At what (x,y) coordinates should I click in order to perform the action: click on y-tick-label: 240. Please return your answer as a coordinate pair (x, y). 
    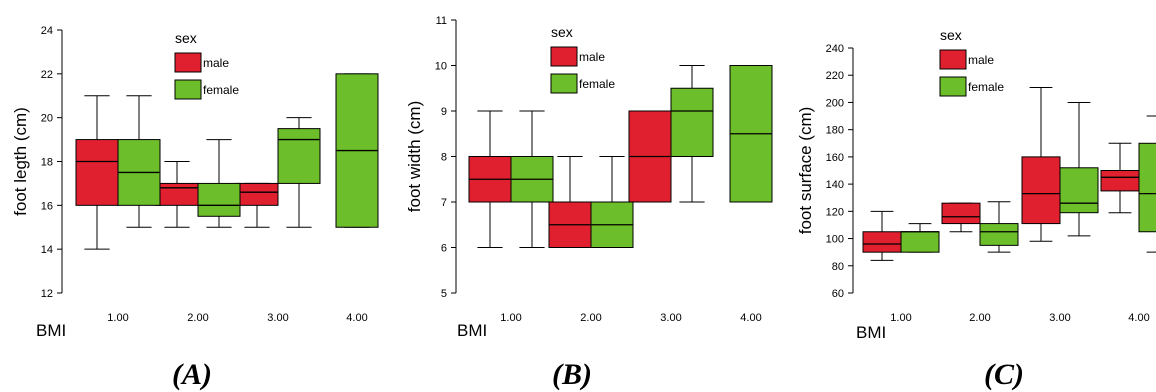
    Looking at the image, I should click on (835, 49).